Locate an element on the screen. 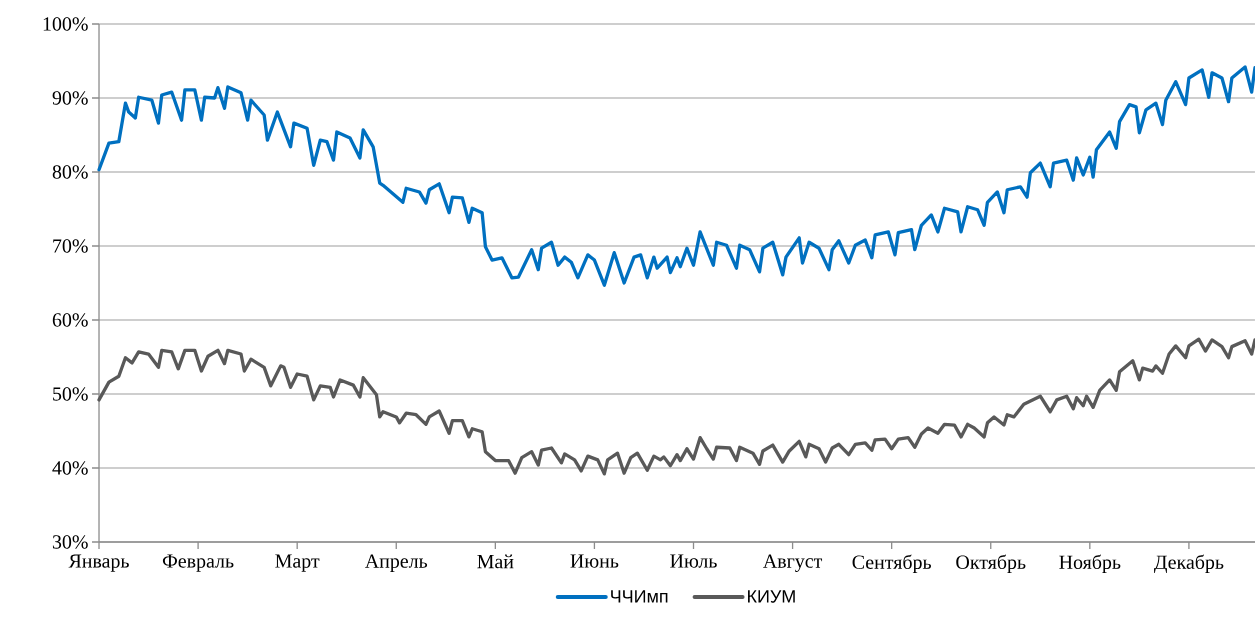 The height and width of the screenshot is (625, 1255). x-tick-label: Июль is located at coordinates (693, 561).